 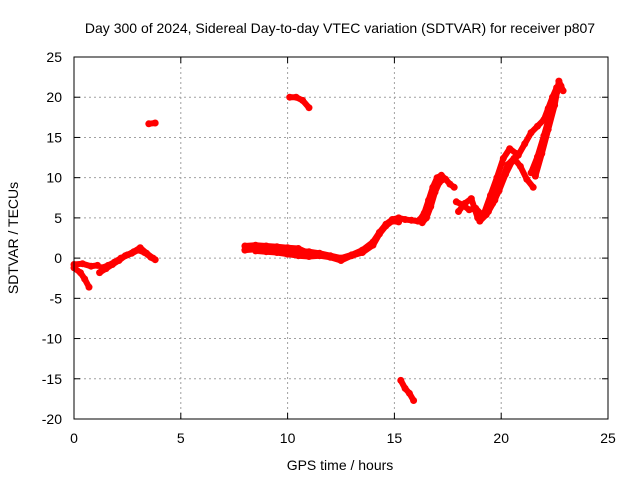 I want to click on x-axis-title: GPS time / hours, so click(x=340, y=465).